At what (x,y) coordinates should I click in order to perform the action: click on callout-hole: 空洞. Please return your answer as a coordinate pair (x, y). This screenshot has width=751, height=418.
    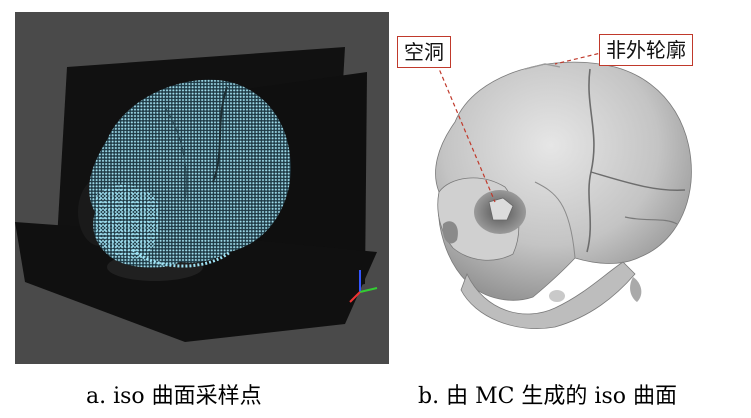
    Looking at the image, I should click on (424, 52).